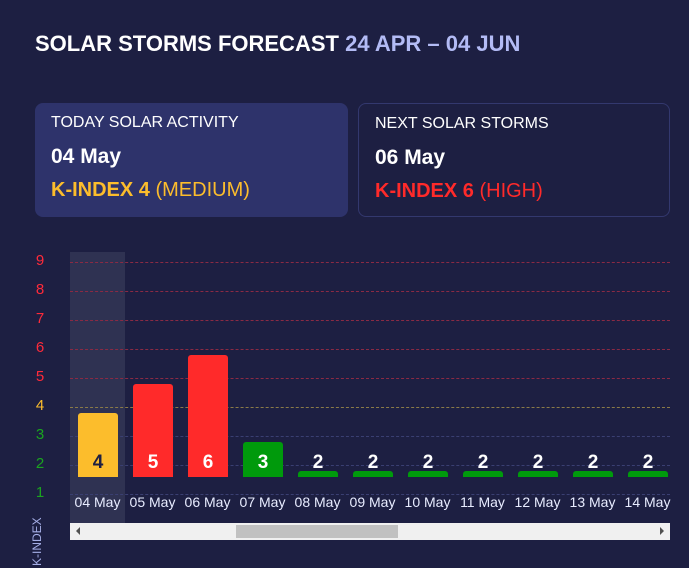 This screenshot has height=568, width=689. I want to click on bar-09-may: 2, so click(373, 464).